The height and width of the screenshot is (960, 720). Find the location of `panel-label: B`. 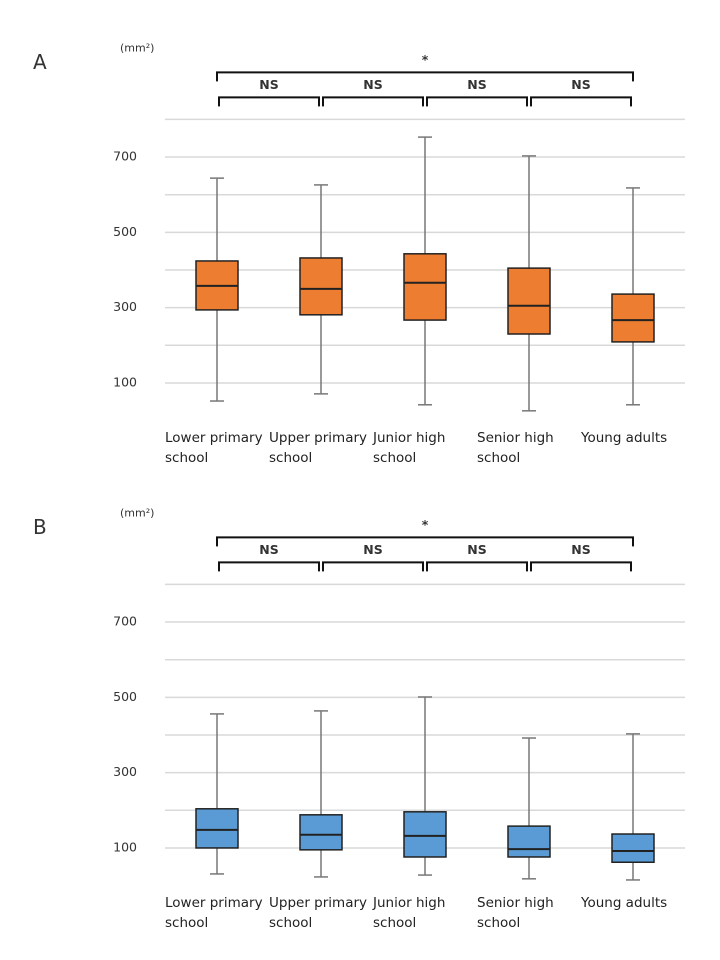

panel-label: B is located at coordinates (40, 527).